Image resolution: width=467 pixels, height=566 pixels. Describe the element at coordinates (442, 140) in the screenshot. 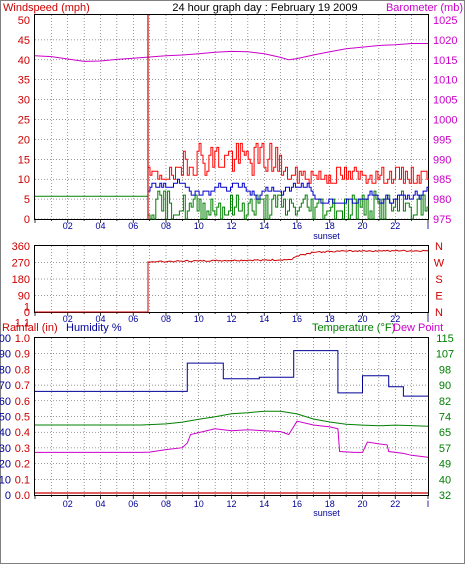

I see `barometer-y-tick: 995` at that location.